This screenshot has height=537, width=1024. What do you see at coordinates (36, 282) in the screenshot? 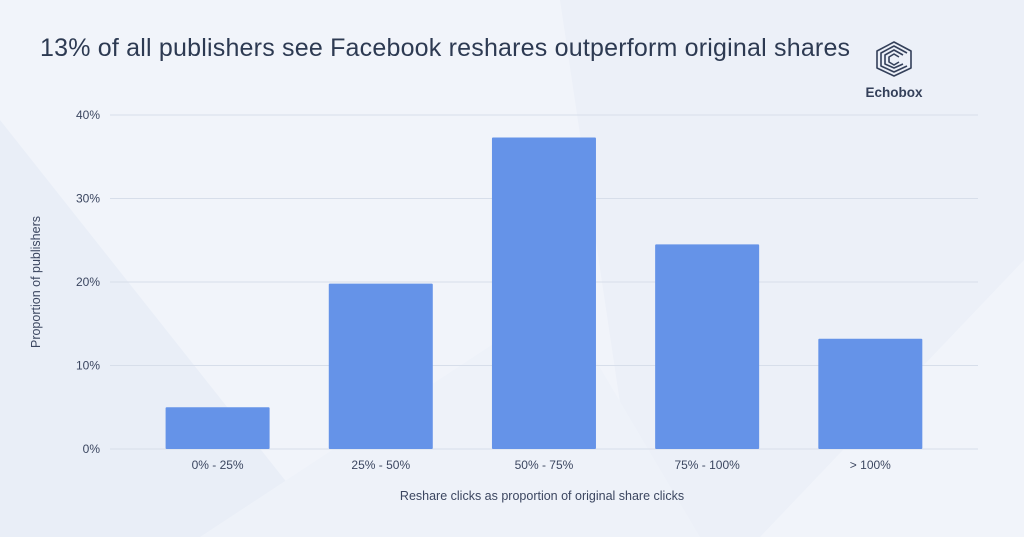
I see `y-axis-title: Proportion of publishers` at bounding box center [36, 282].